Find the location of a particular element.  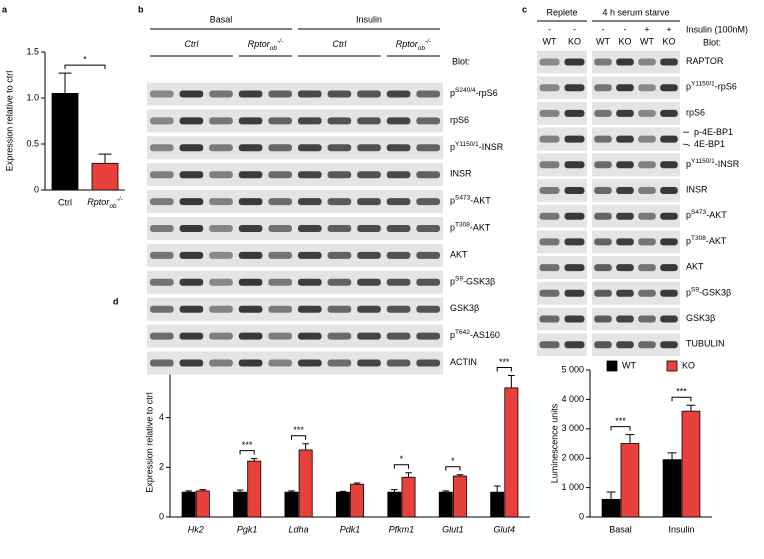

blot-label: AKT is located at coordinates (695, 267).